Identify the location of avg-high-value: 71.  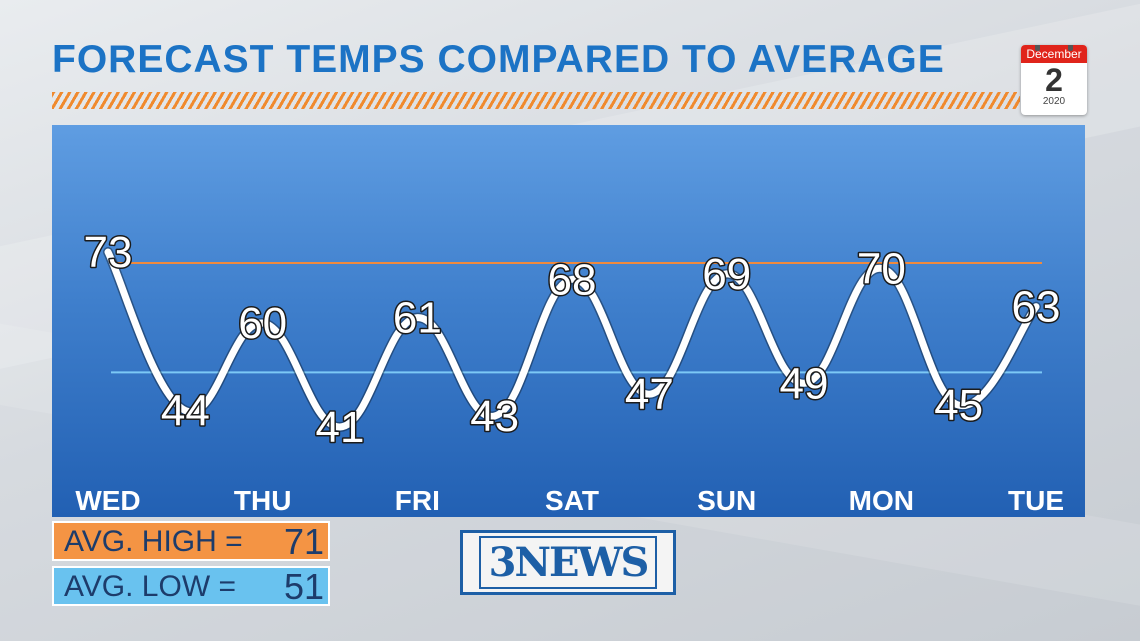
(303, 541).